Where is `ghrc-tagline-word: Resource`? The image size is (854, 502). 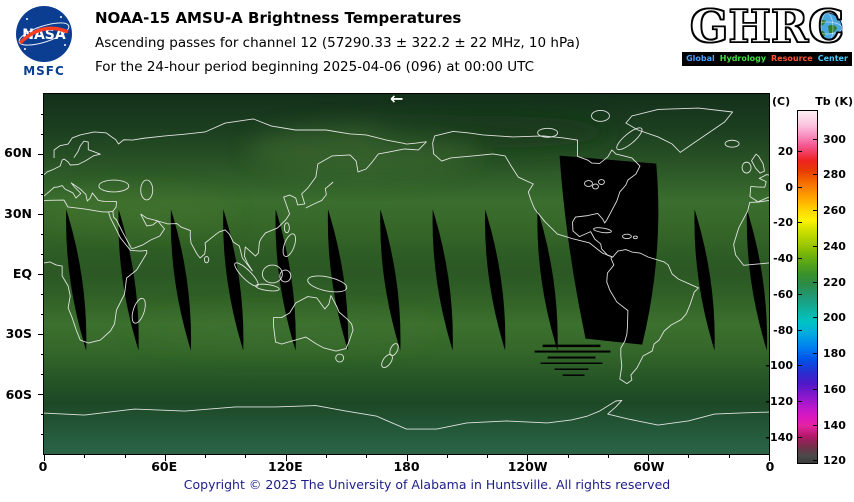 ghrc-tagline-word: Resource is located at coordinates (792, 58).